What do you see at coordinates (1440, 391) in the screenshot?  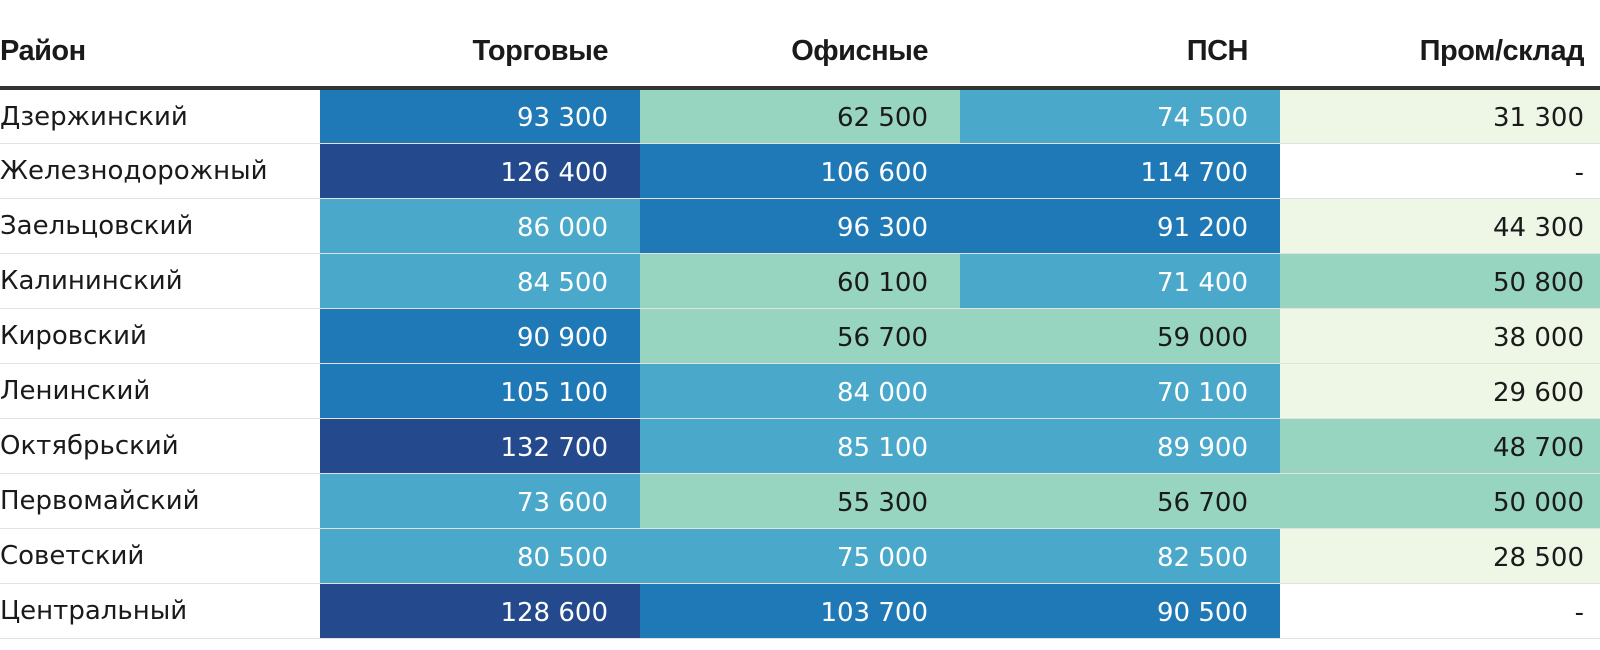 I see `heatmap-cell: 29 600` at bounding box center [1440, 391].